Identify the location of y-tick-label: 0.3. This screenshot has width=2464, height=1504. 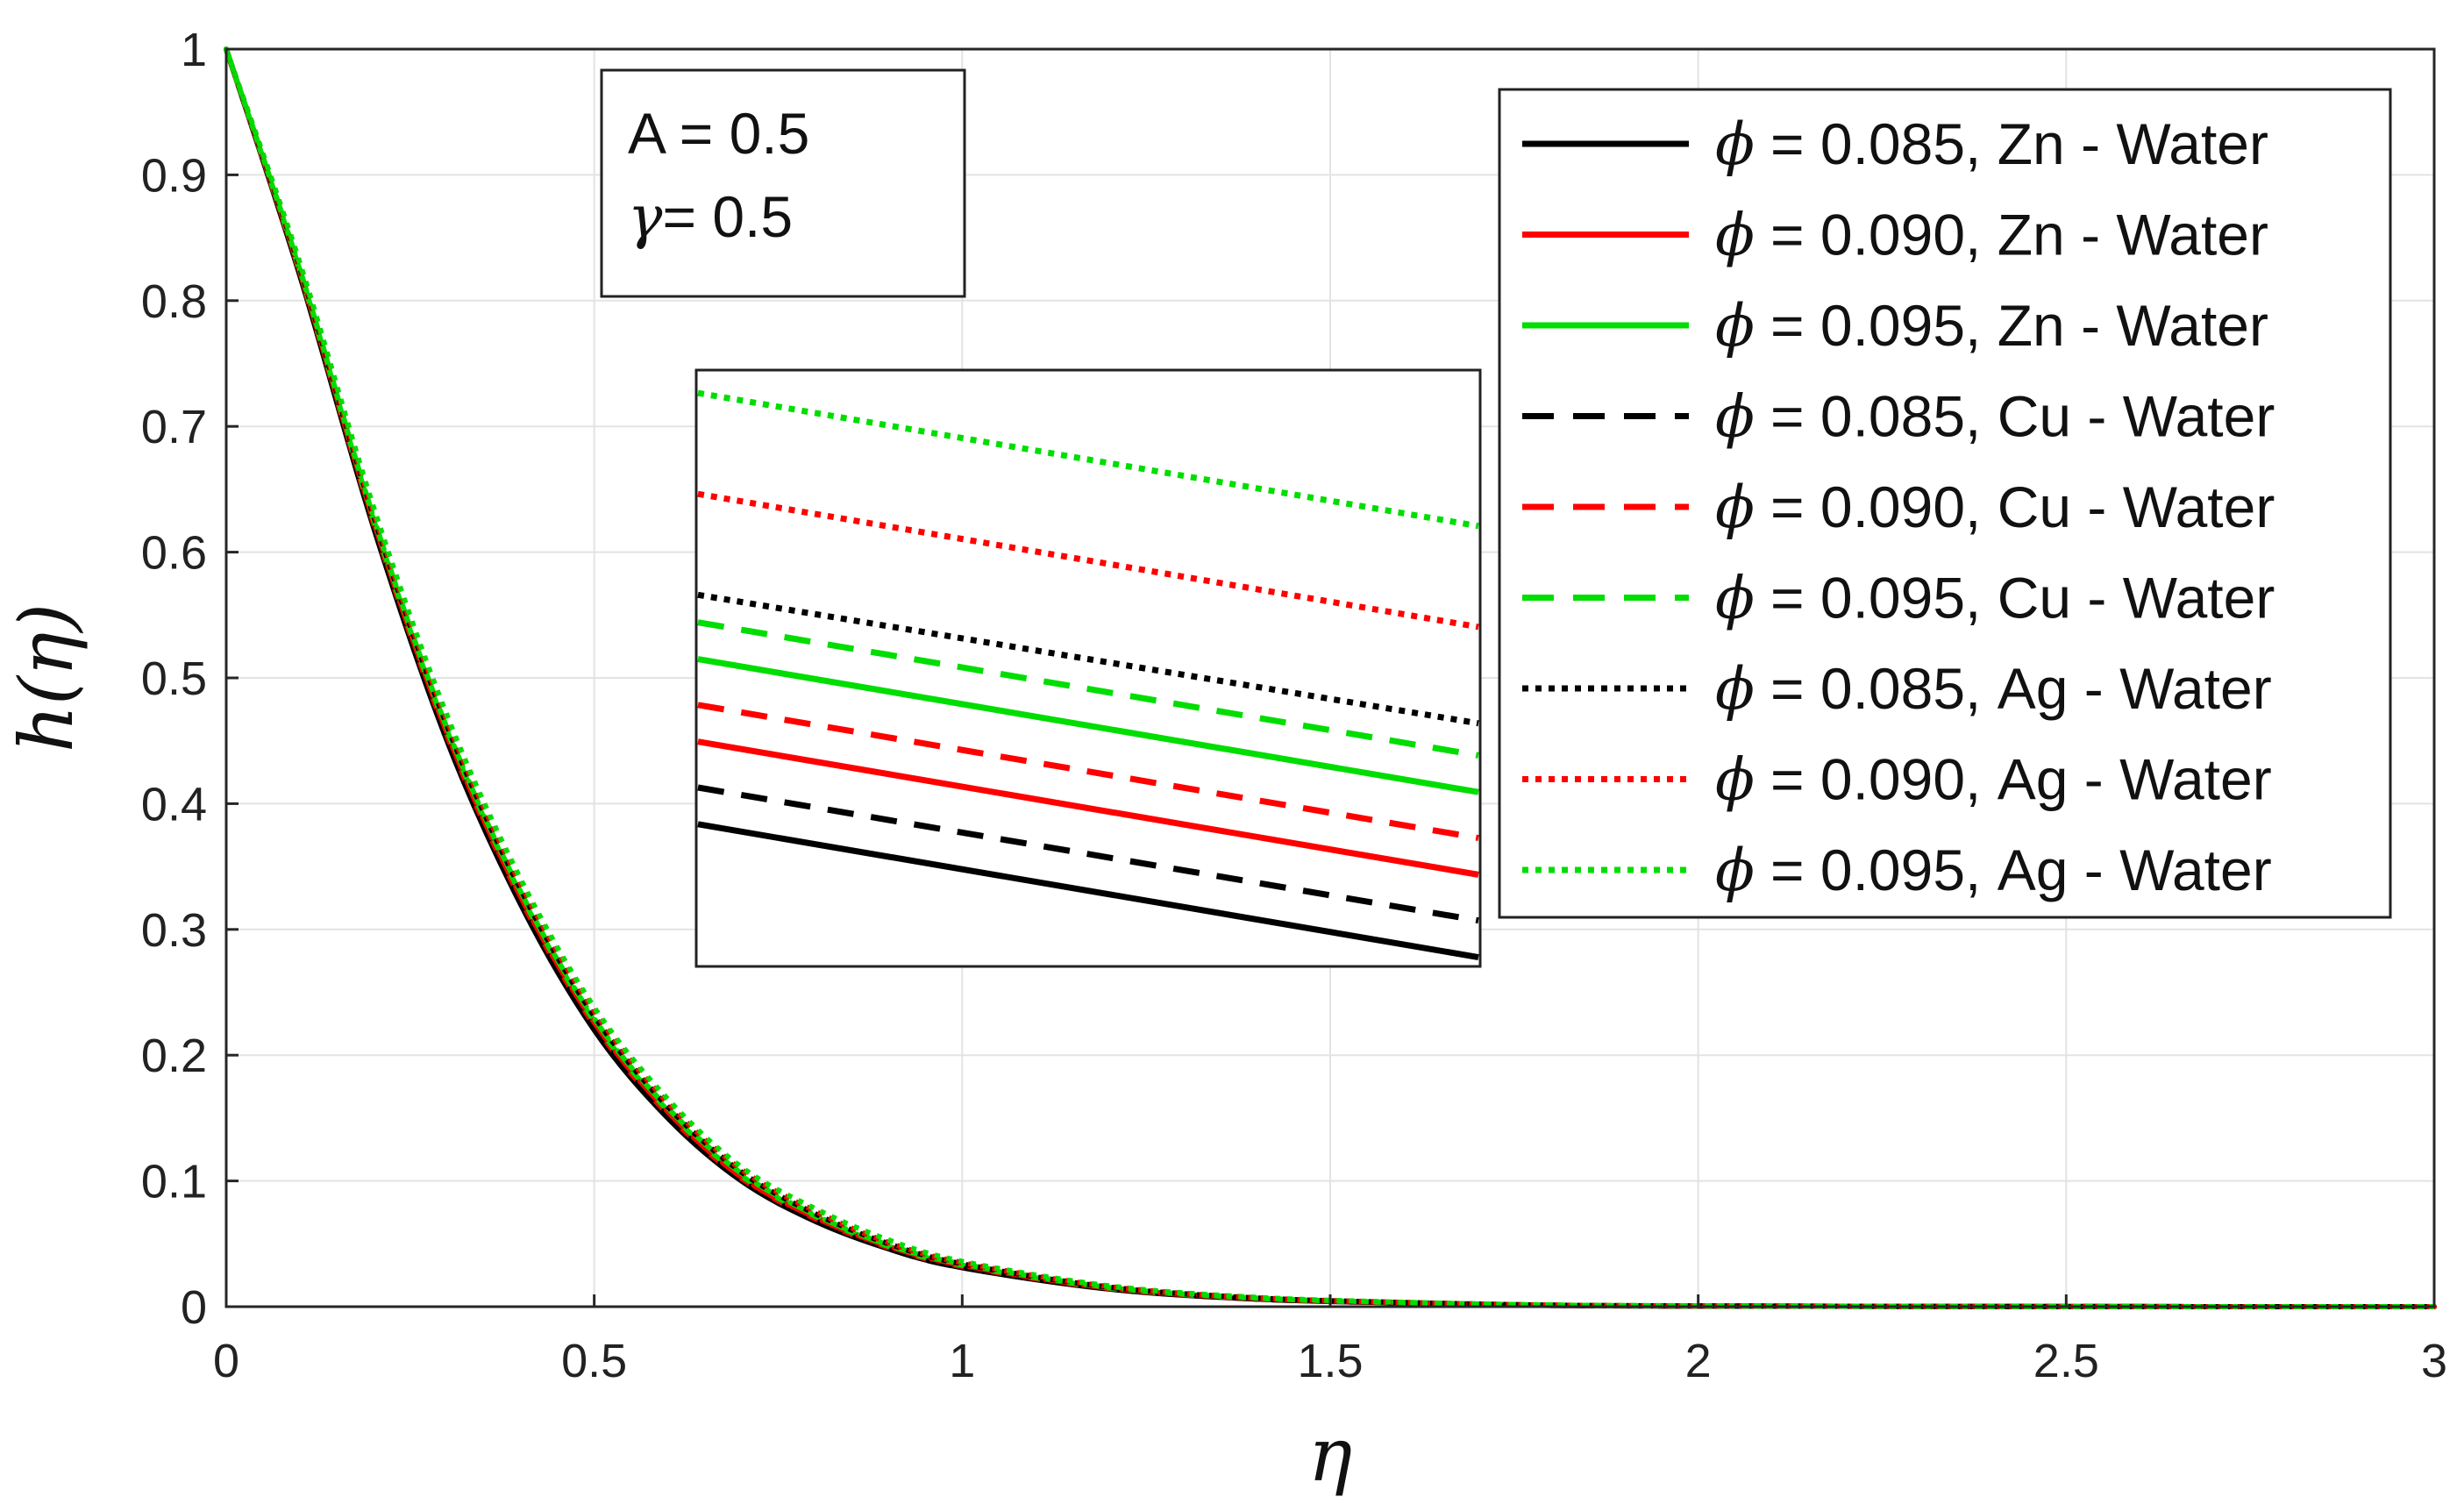
(174, 930).